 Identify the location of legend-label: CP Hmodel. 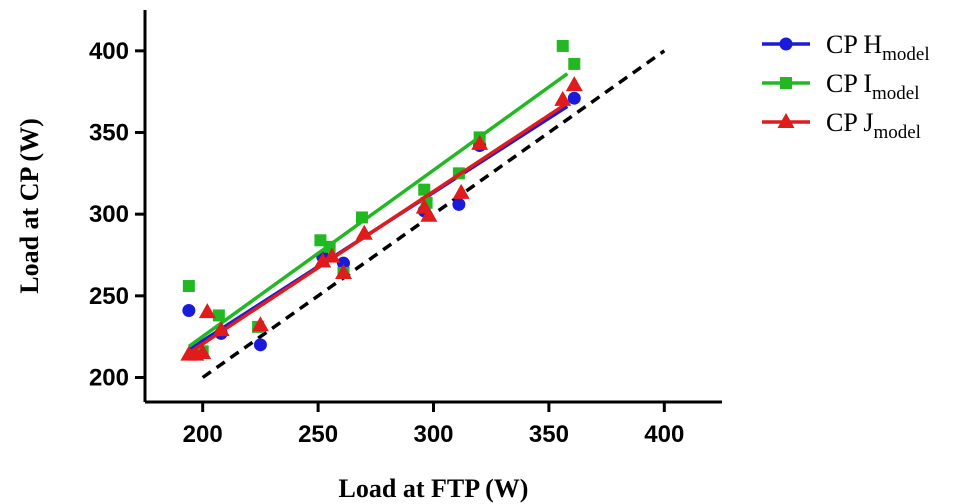
(878, 47).